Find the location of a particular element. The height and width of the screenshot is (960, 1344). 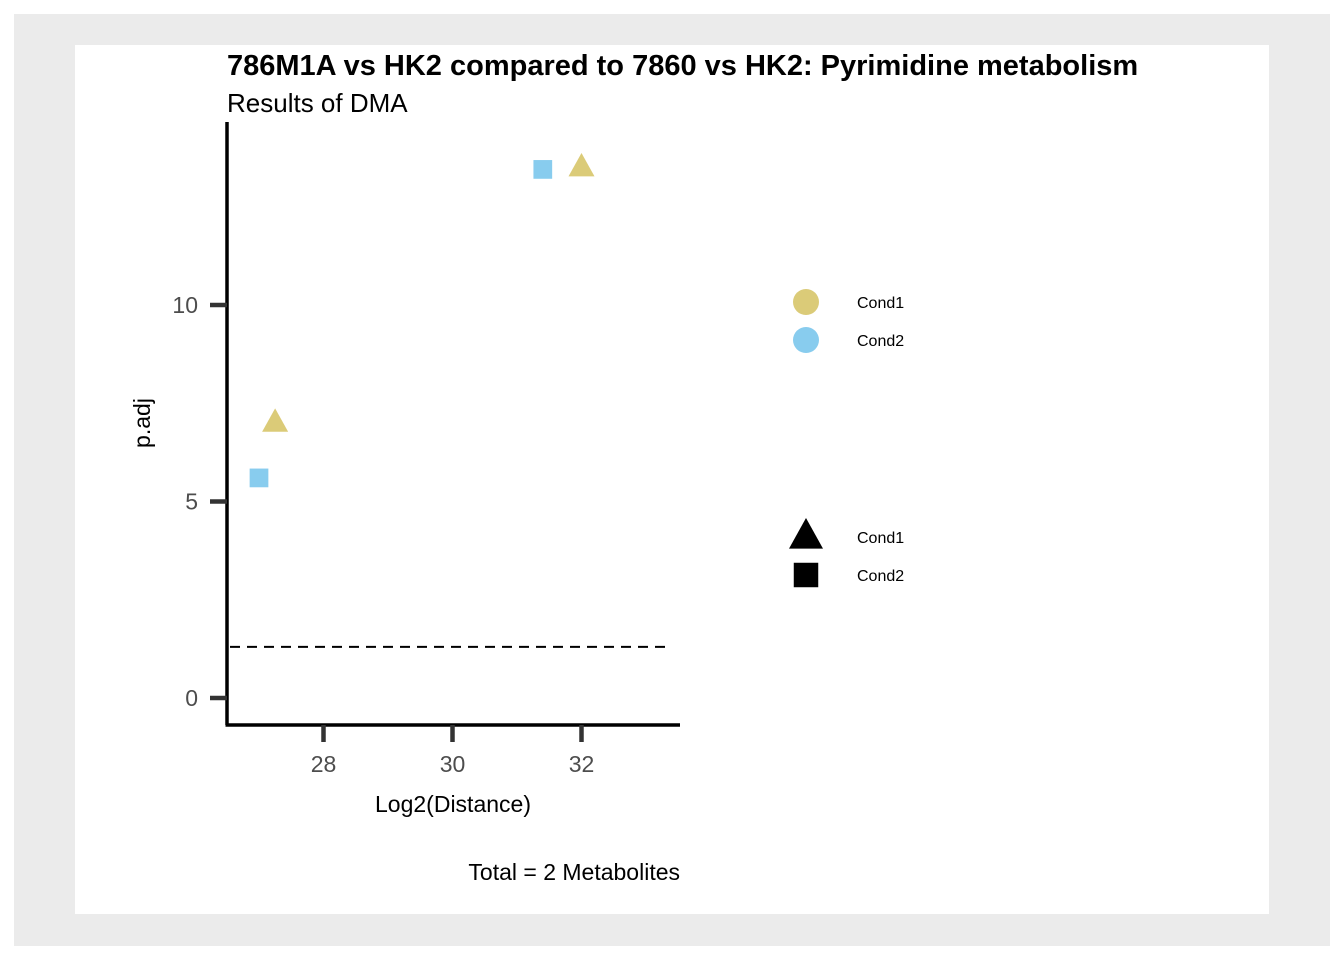

legend-color-label: Cond1 is located at coordinates (880, 303).